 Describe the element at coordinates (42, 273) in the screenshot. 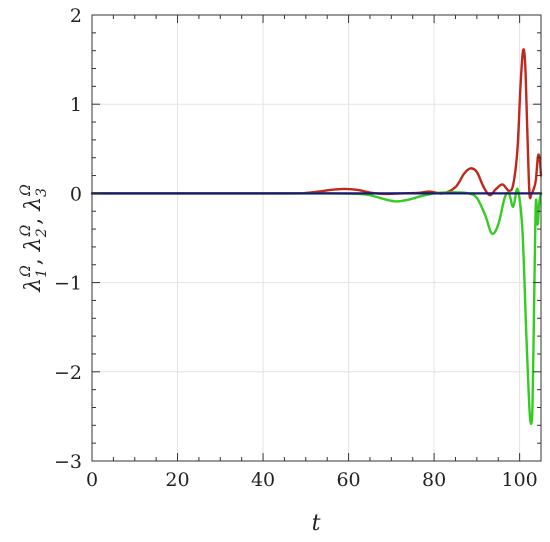

I see `y-label-part1-sub: 1` at that location.